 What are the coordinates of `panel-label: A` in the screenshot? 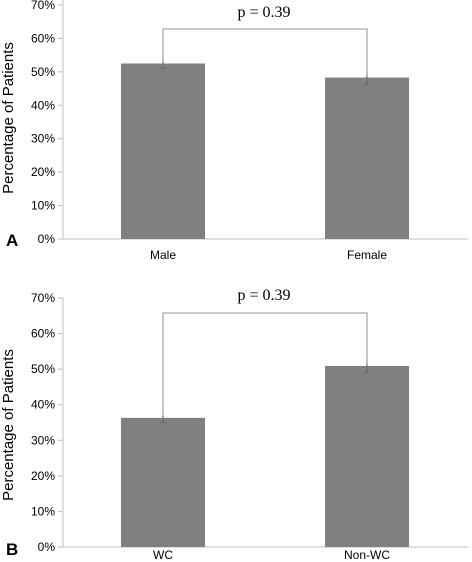 It's located at (12, 240).